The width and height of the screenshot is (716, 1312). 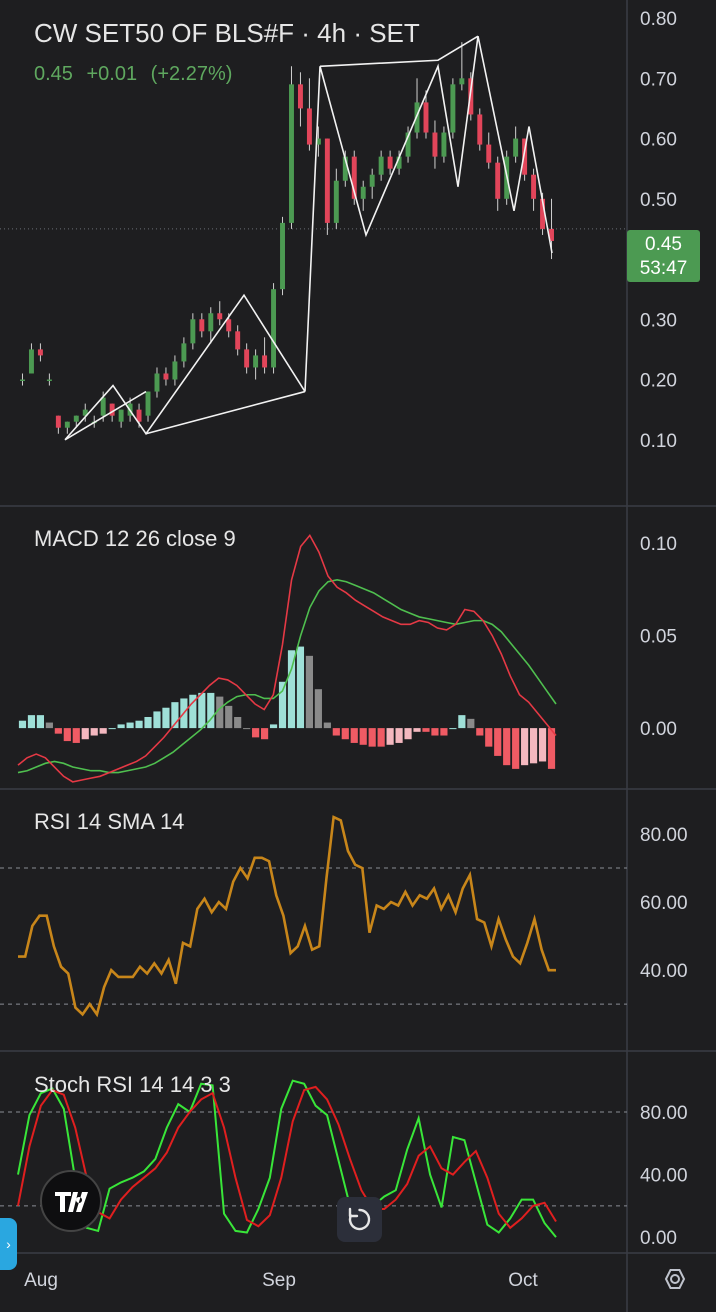 I want to click on settings-icon, so click(x=675, y=1279).